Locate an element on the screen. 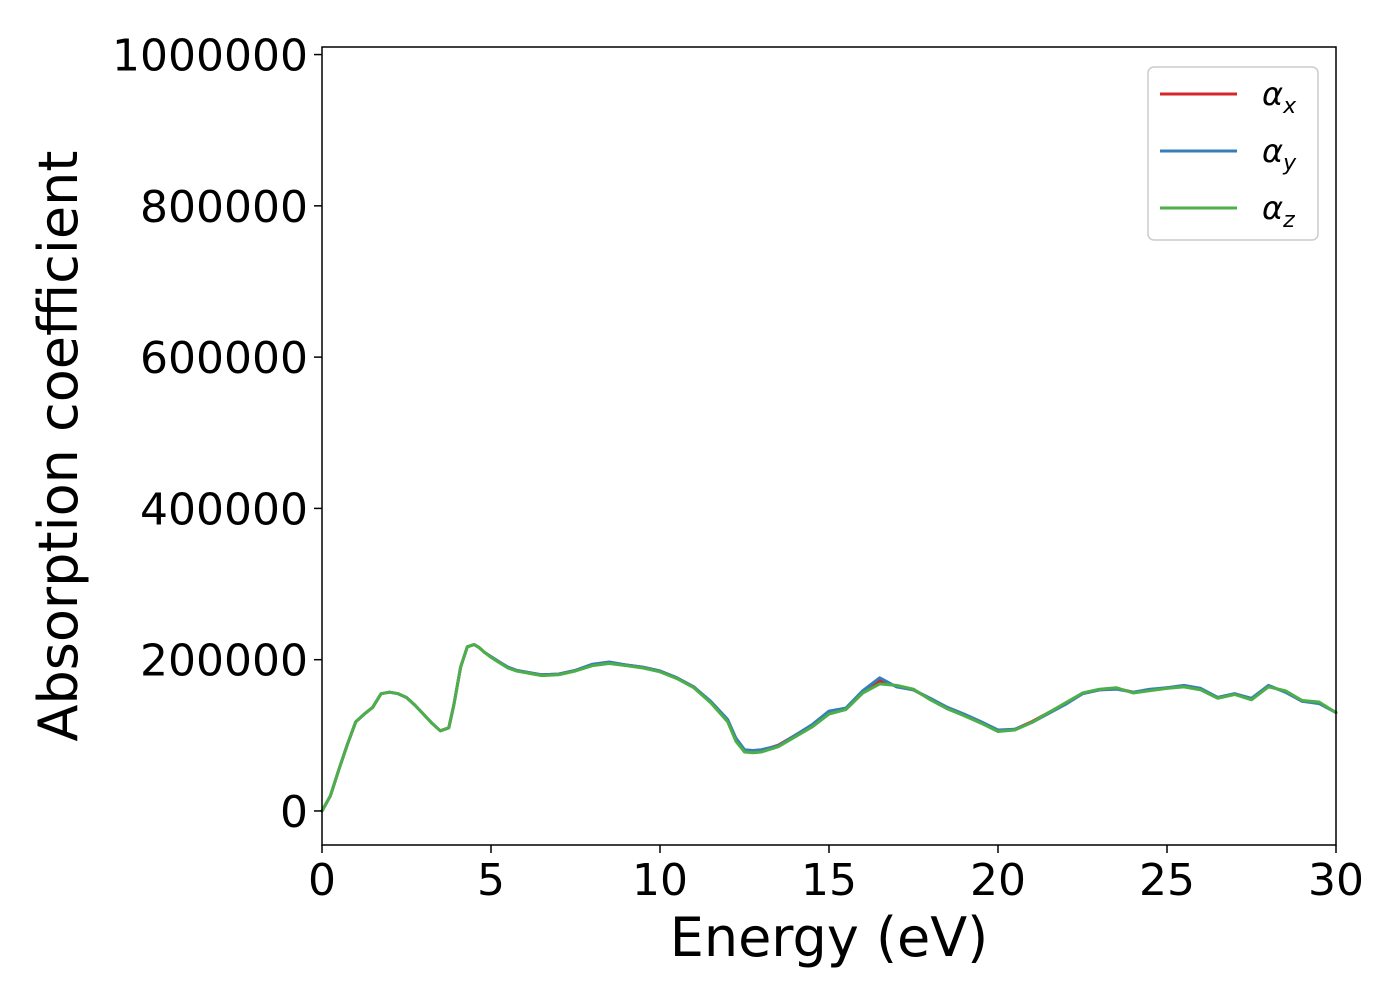 Image resolution: width=1400 pixels, height=1000 pixels. y-tick-label: 0 is located at coordinates (294, 812).